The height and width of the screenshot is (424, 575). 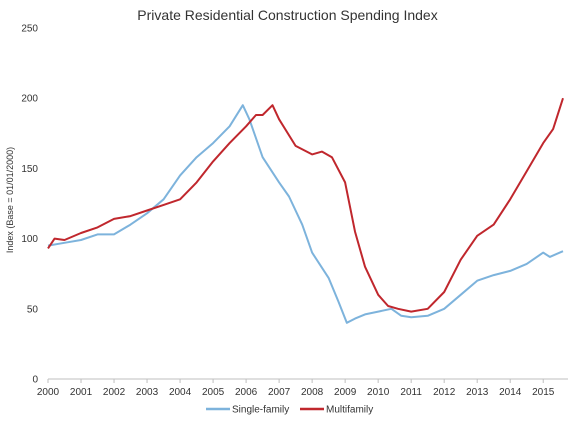 I want to click on x-tick-label: 2013, so click(x=477, y=392).